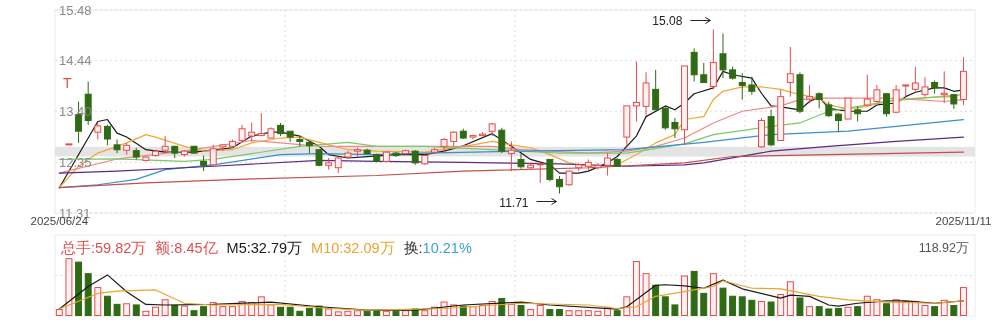 The height and width of the screenshot is (327, 1002). I want to click on annotation: 15.08, so click(667, 21).